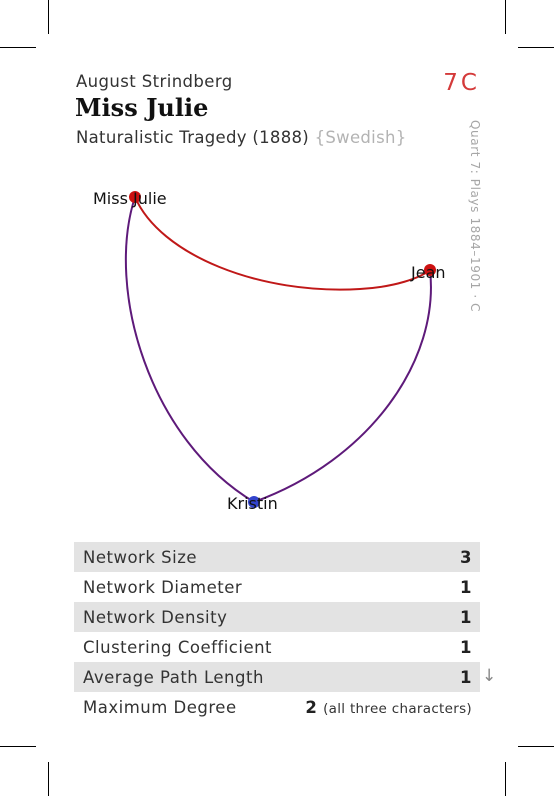 This screenshot has width=554, height=796. I want to click on crop-mark-bottom-left-vertical, so click(48, 779).